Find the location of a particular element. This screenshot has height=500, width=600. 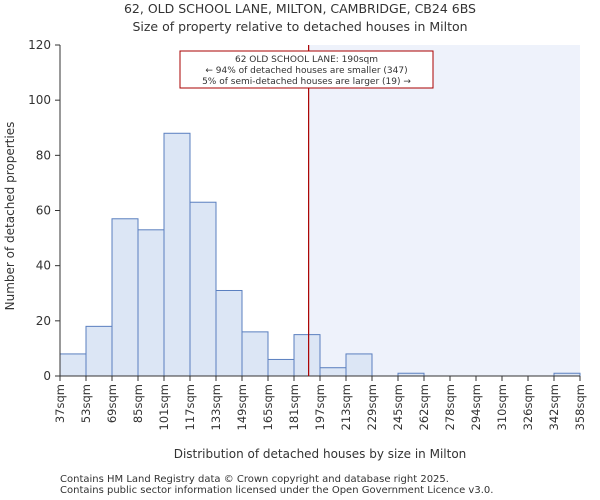

y-tick-label: 80 is located at coordinates (43, 155).